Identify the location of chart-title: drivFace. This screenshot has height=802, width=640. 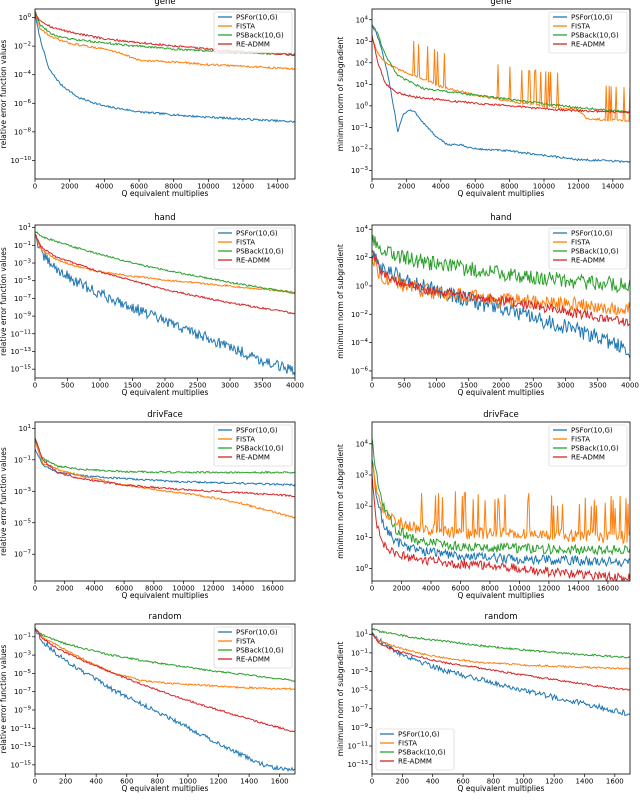
(165, 415).